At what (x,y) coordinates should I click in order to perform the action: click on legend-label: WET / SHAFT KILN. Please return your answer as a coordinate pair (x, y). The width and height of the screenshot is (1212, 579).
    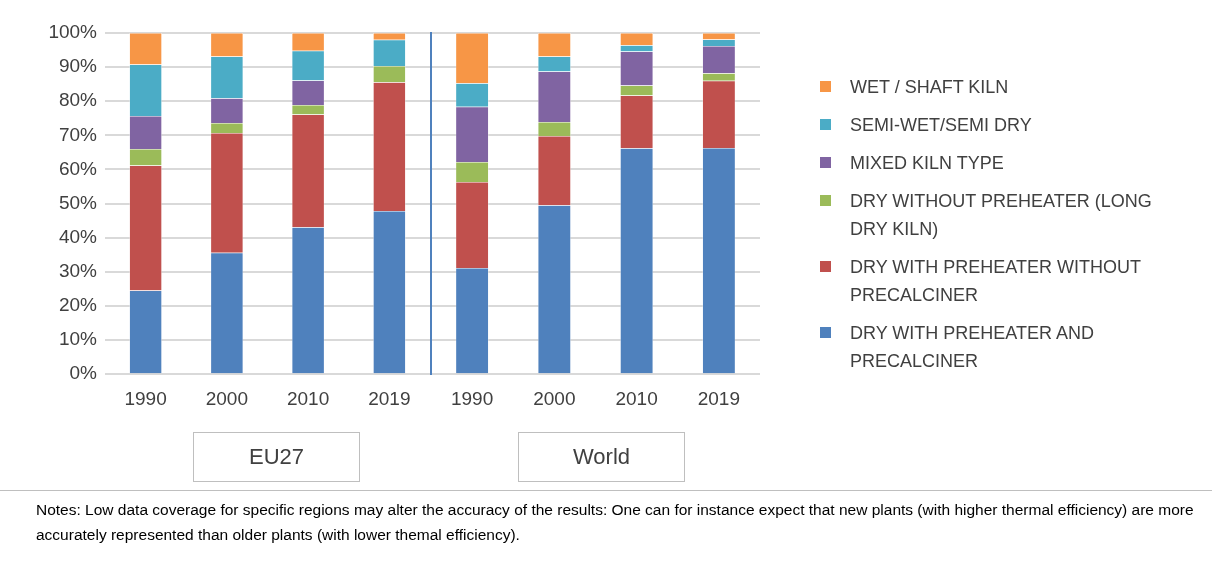
    Looking at the image, I should click on (929, 87).